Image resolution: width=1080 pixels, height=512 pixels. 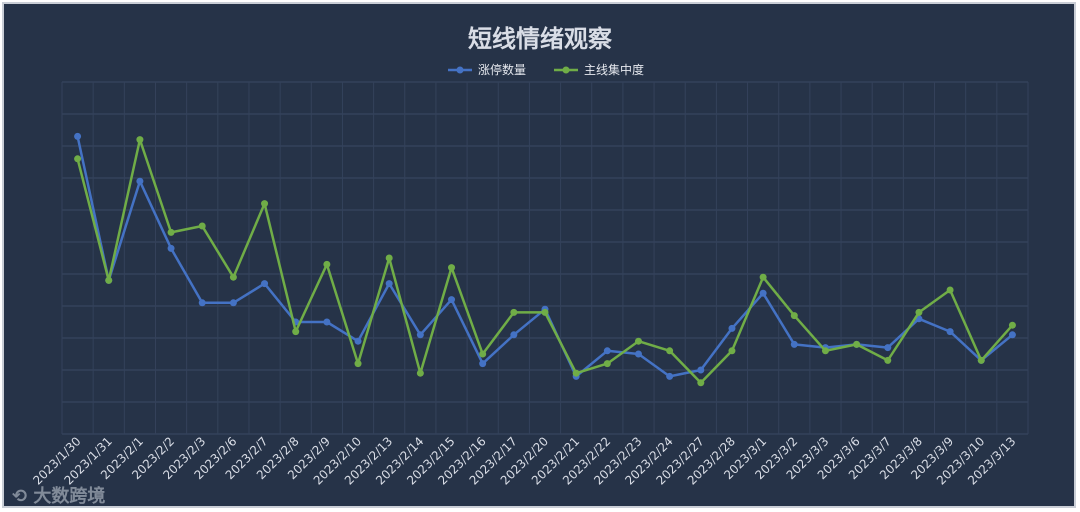 I want to click on legend-item-2: 主线集中度, so click(x=599, y=69).